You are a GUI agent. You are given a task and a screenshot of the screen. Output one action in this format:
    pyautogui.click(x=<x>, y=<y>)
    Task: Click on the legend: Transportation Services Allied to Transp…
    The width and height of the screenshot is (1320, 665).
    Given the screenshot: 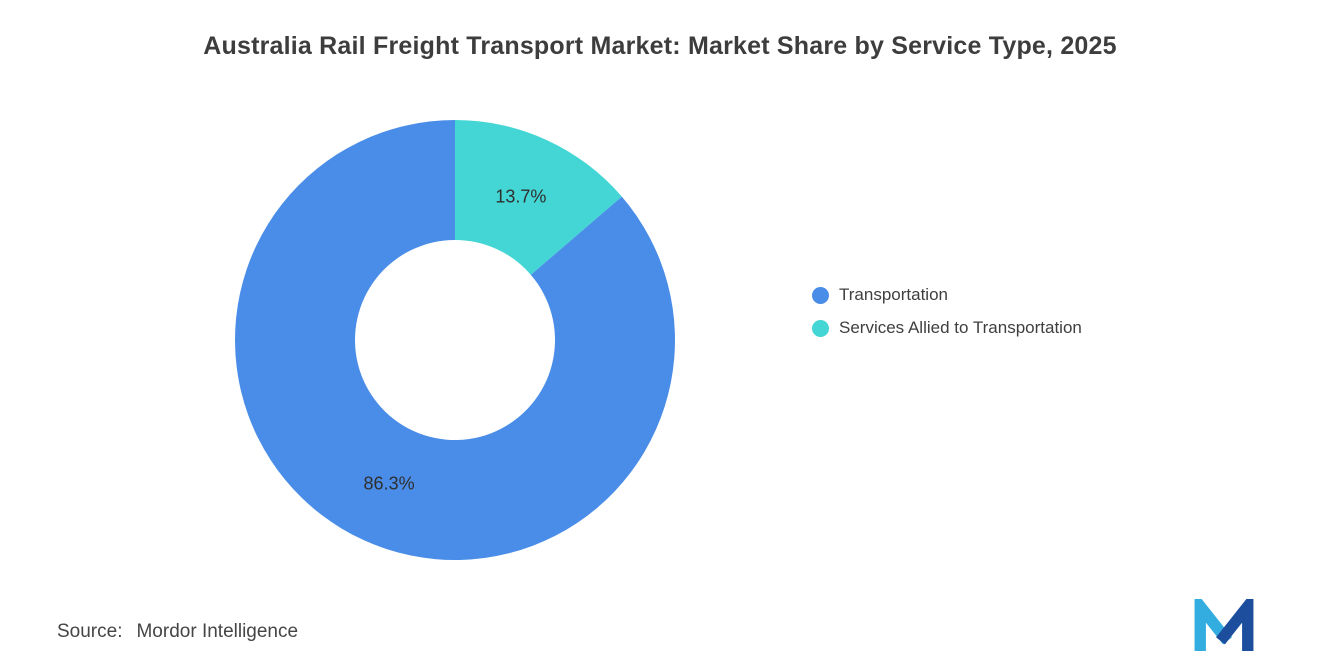 What is the action you would take?
    pyautogui.click(x=947, y=311)
    